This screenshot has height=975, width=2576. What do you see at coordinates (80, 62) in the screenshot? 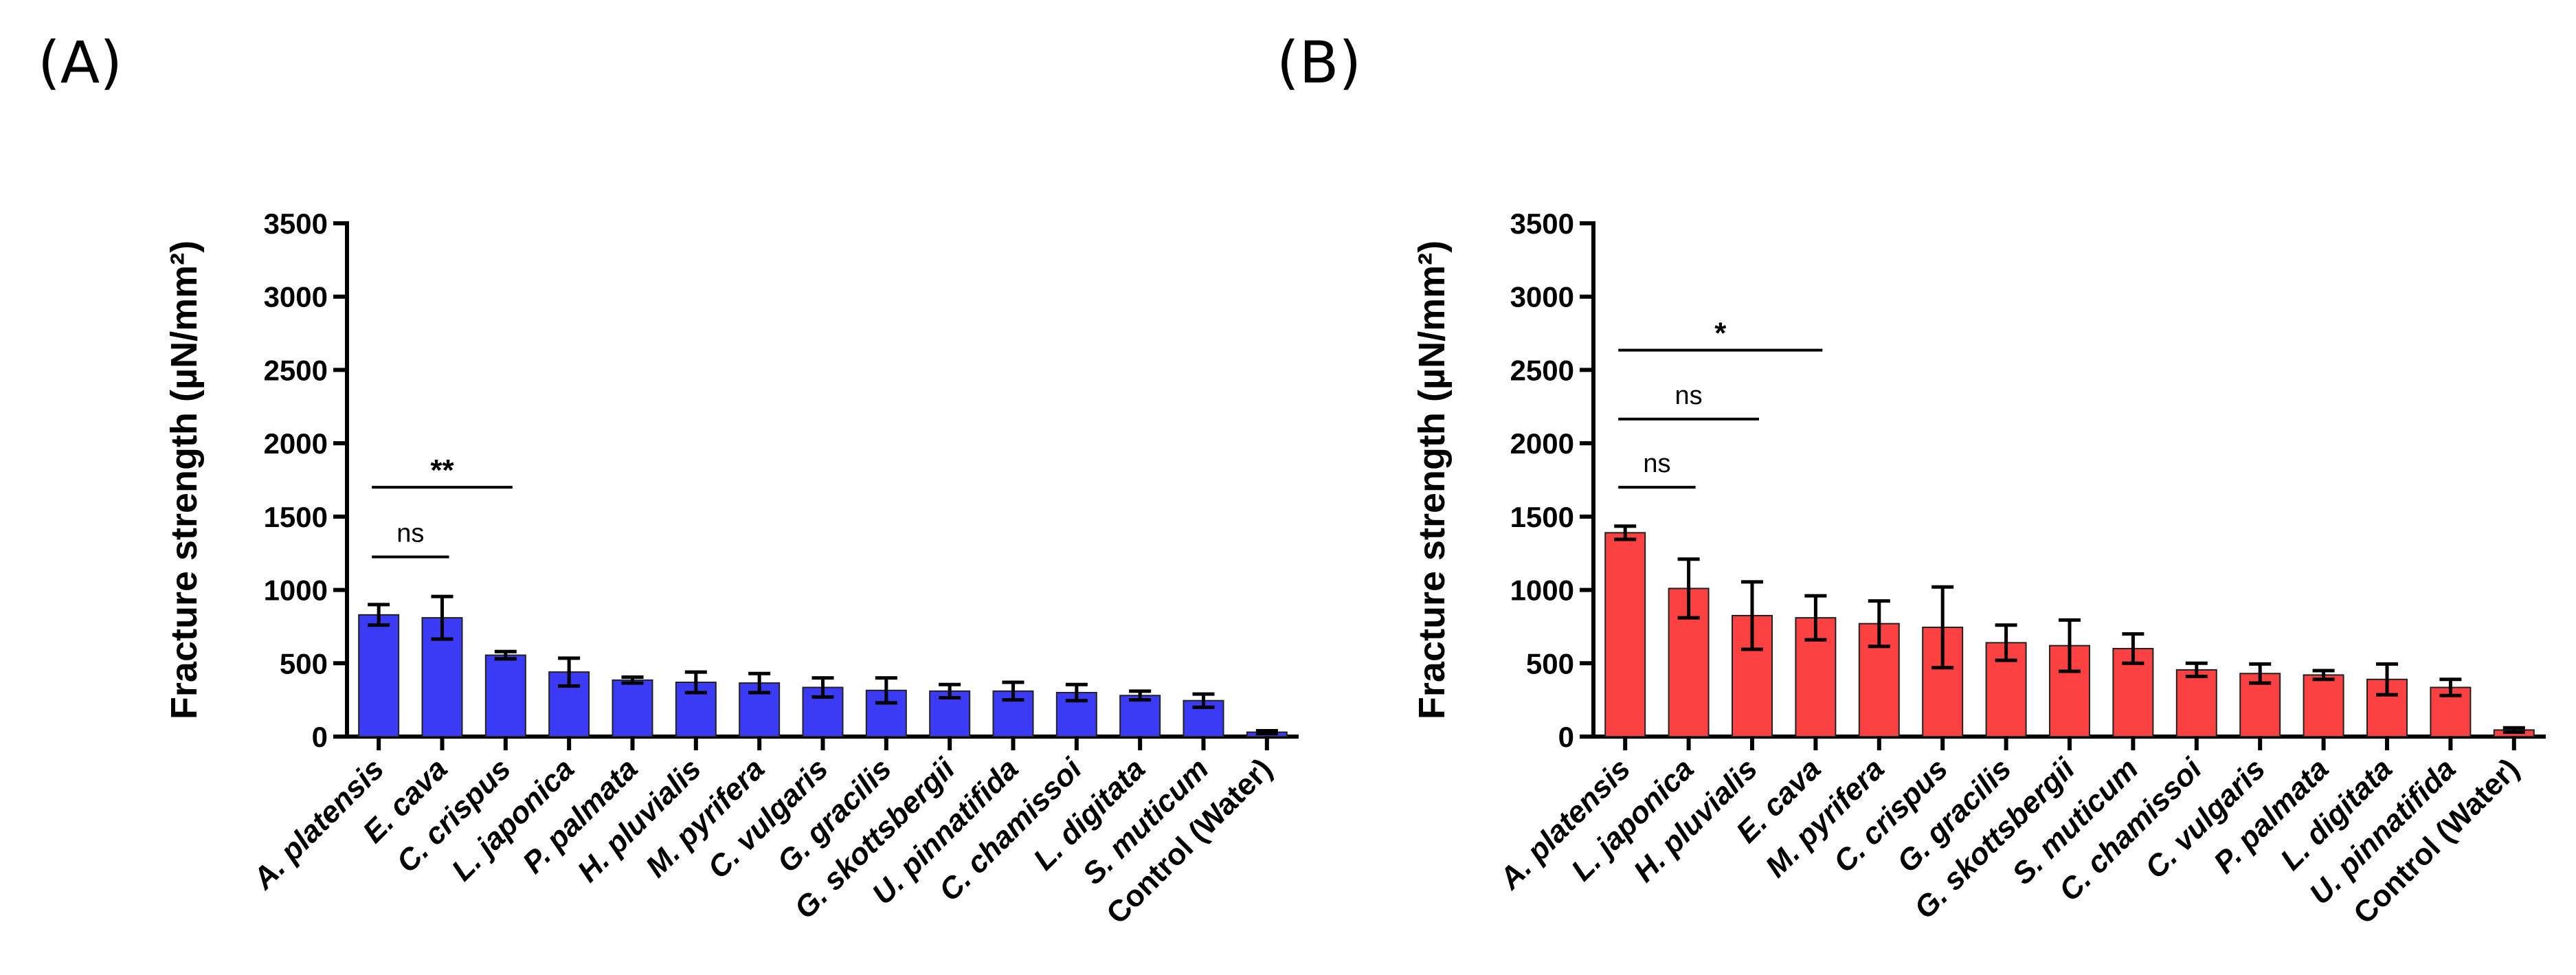
I see `panel-label: (A)` at bounding box center [80, 62].